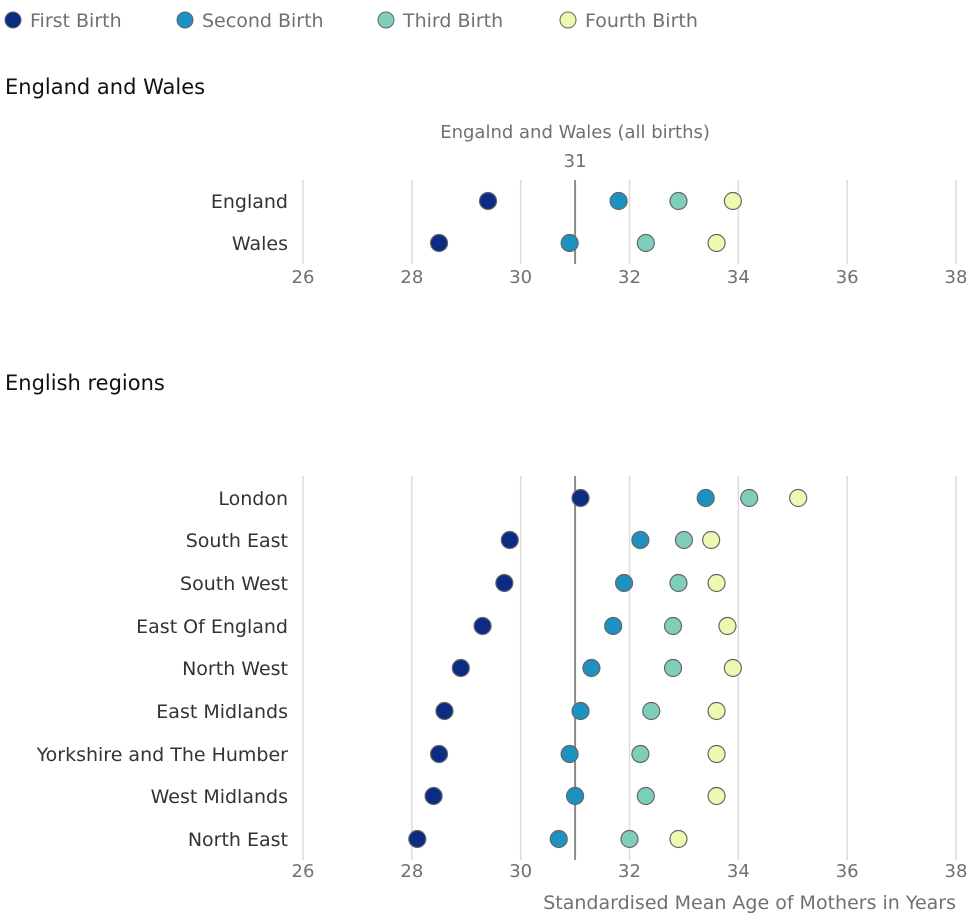  I want to click on category-label: Wales, so click(260, 244).